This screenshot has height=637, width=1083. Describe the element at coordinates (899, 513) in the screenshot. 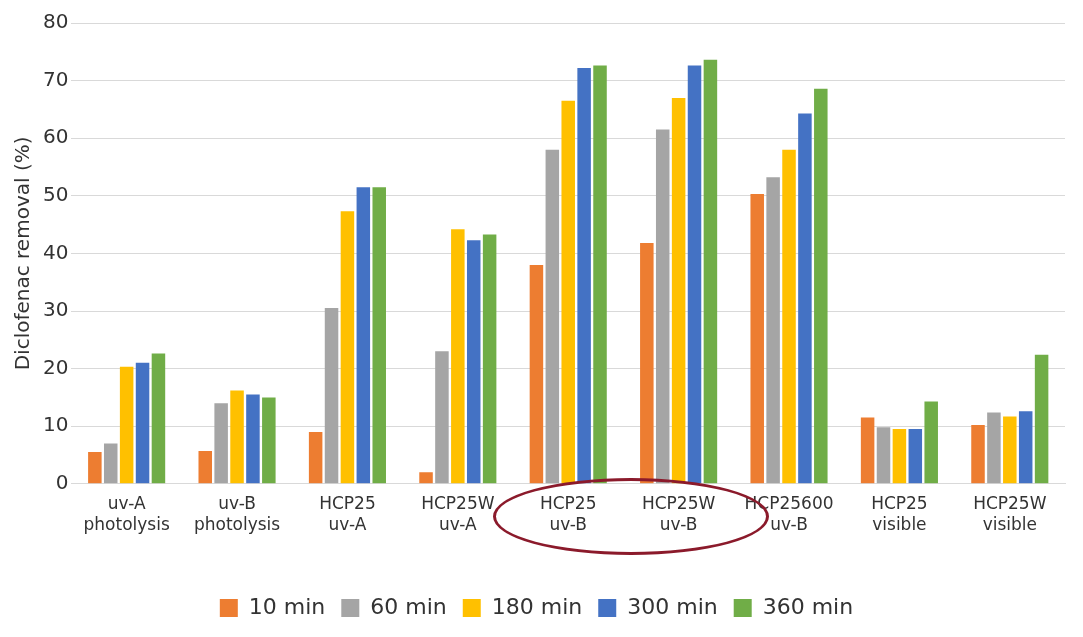

I see `x-tick-label: HCP25 visible` at that location.